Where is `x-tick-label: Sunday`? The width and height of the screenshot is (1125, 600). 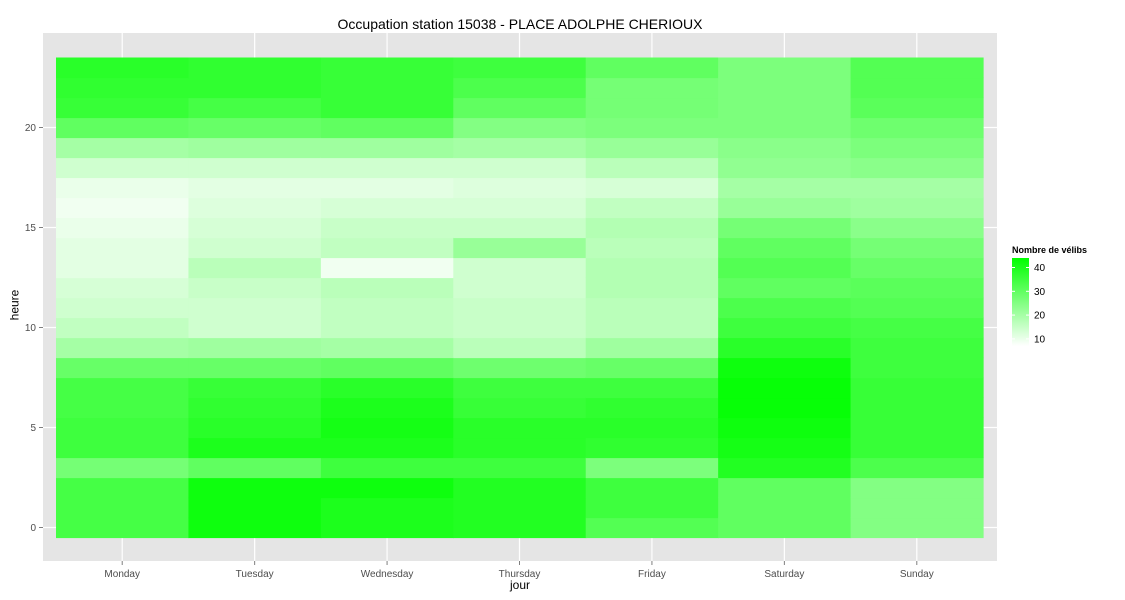
x-tick-label: Sunday is located at coordinates (917, 574).